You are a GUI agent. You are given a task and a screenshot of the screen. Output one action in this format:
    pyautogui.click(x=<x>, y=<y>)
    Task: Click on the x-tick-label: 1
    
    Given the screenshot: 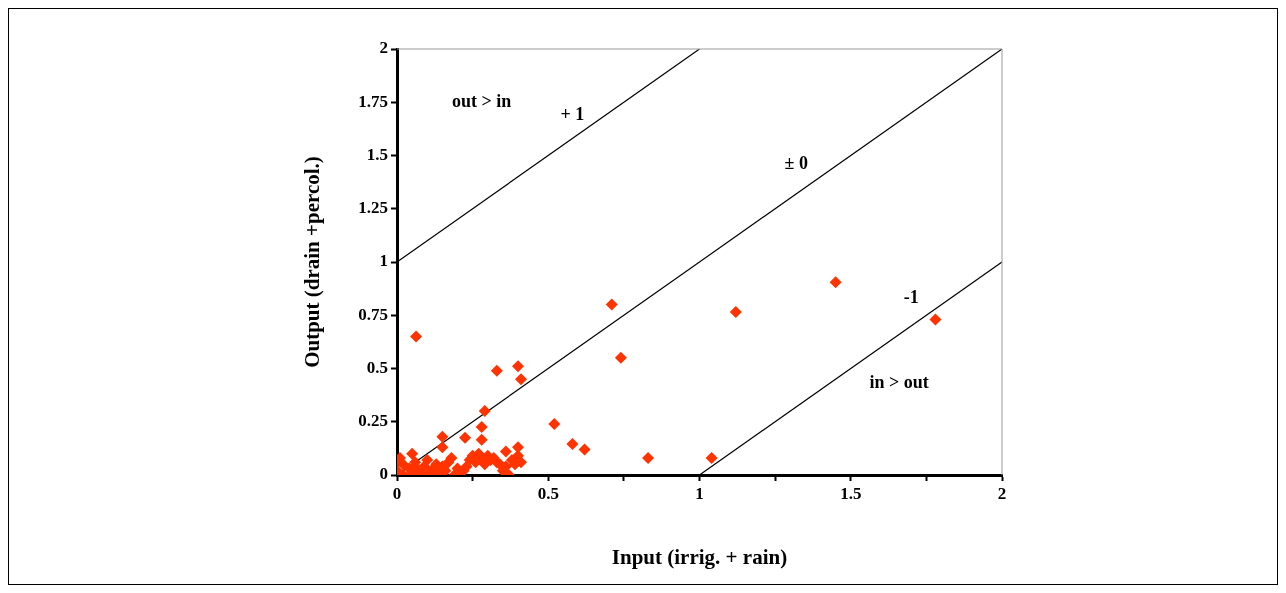 What is the action you would take?
    pyautogui.click(x=699, y=493)
    